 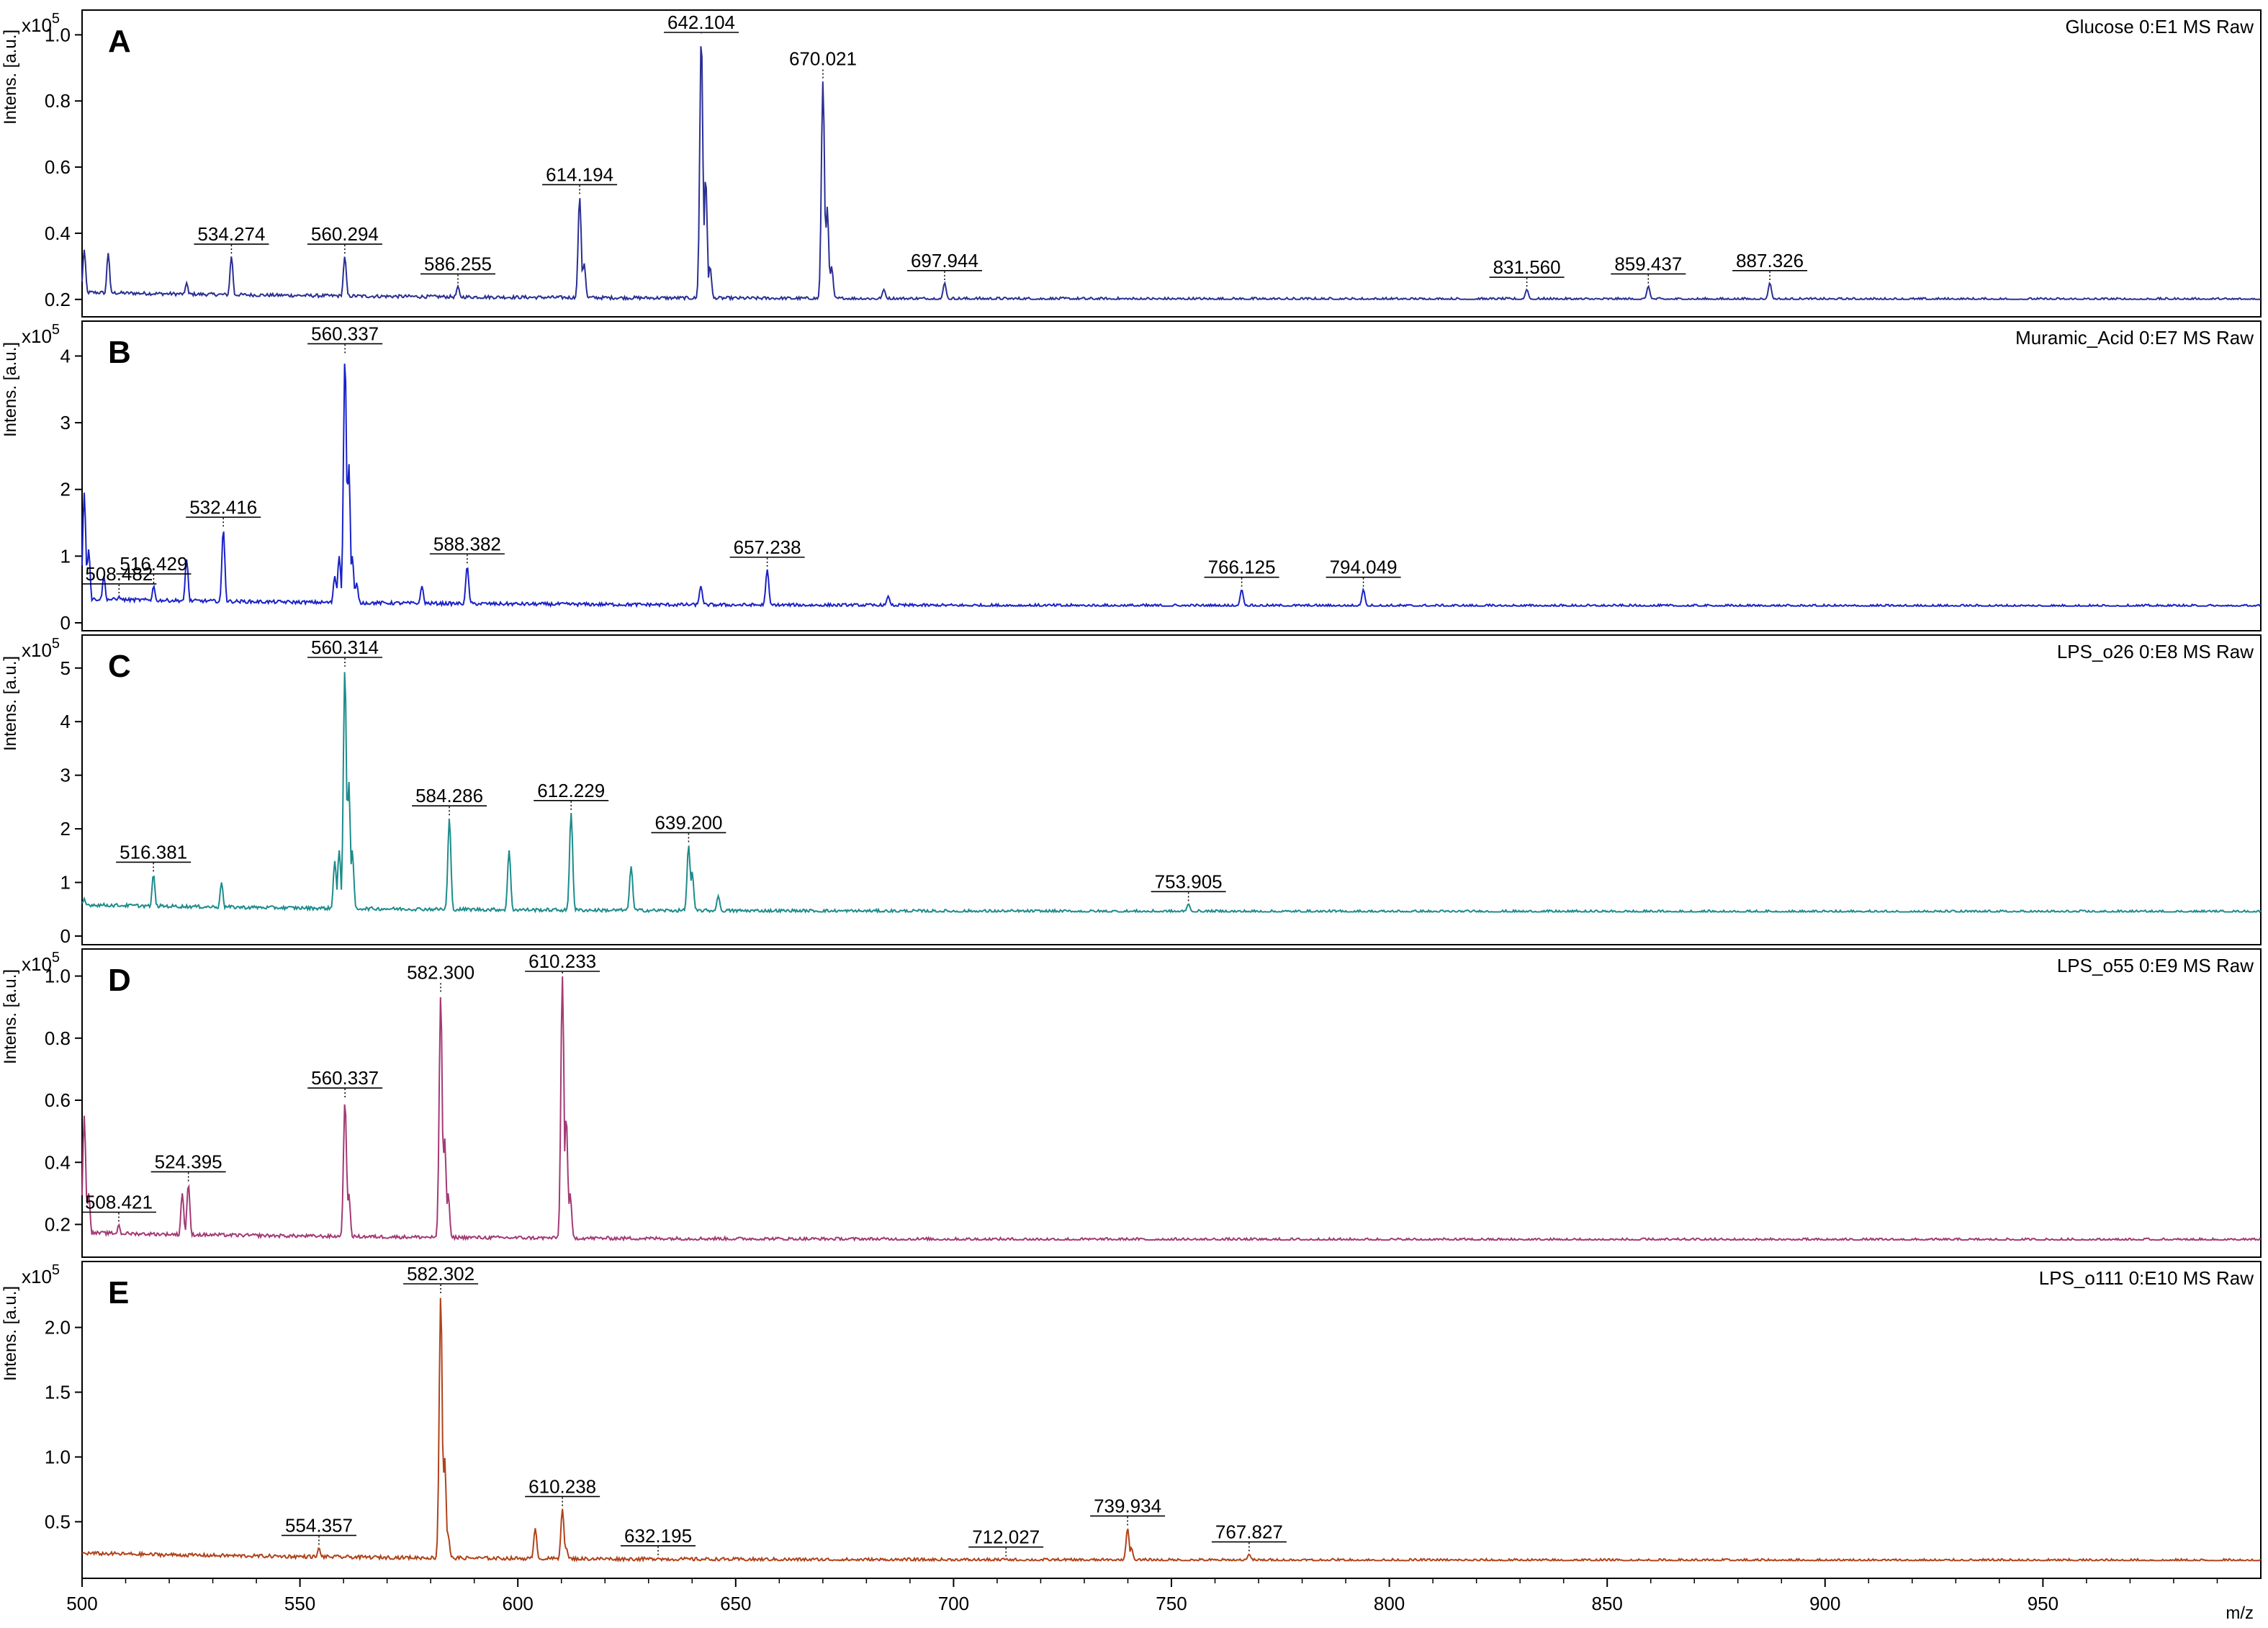 What do you see at coordinates (1364, 567) in the screenshot?
I see `peak-label: 794.049` at bounding box center [1364, 567].